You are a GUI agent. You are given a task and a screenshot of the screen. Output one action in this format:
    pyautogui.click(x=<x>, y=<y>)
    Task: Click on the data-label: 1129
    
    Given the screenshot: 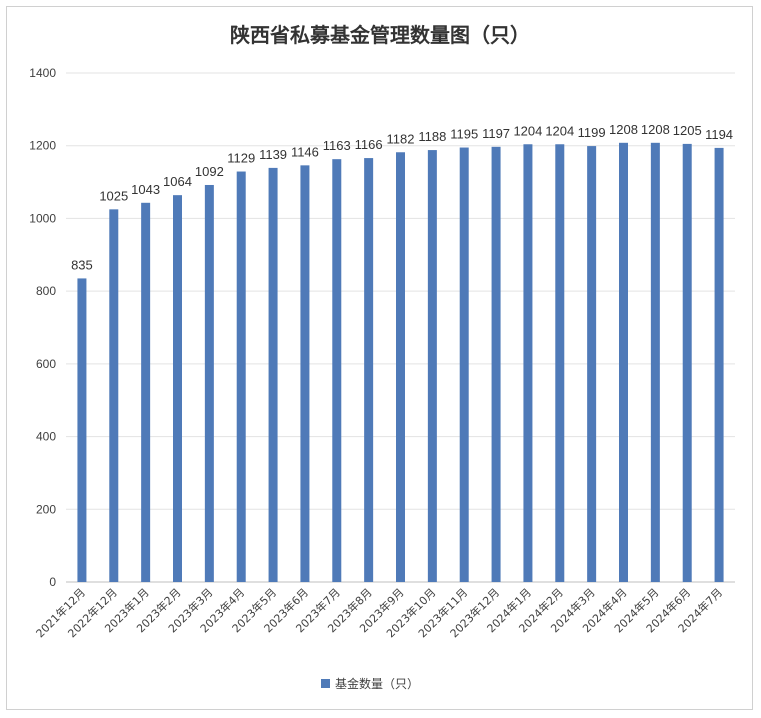 What is the action you would take?
    pyautogui.click(x=241, y=158)
    